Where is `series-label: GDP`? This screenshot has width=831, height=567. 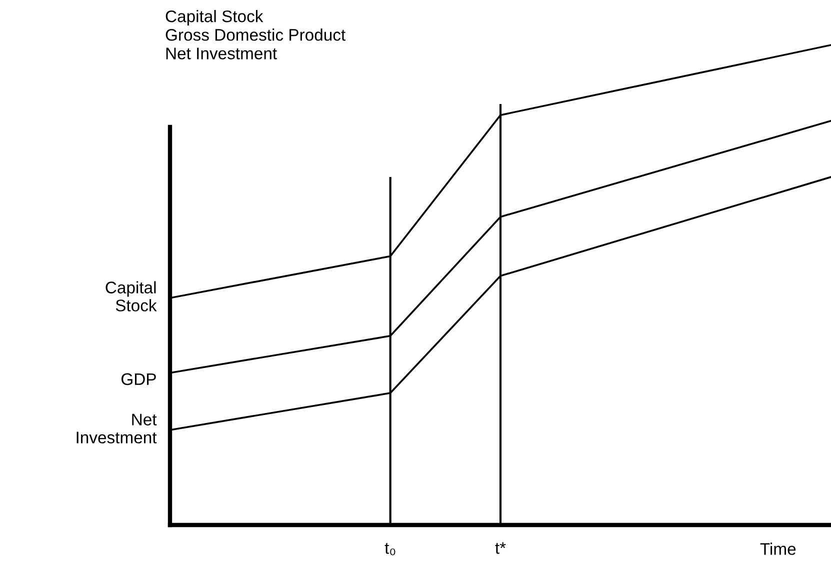 series-label: GDP is located at coordinates (139, 379).